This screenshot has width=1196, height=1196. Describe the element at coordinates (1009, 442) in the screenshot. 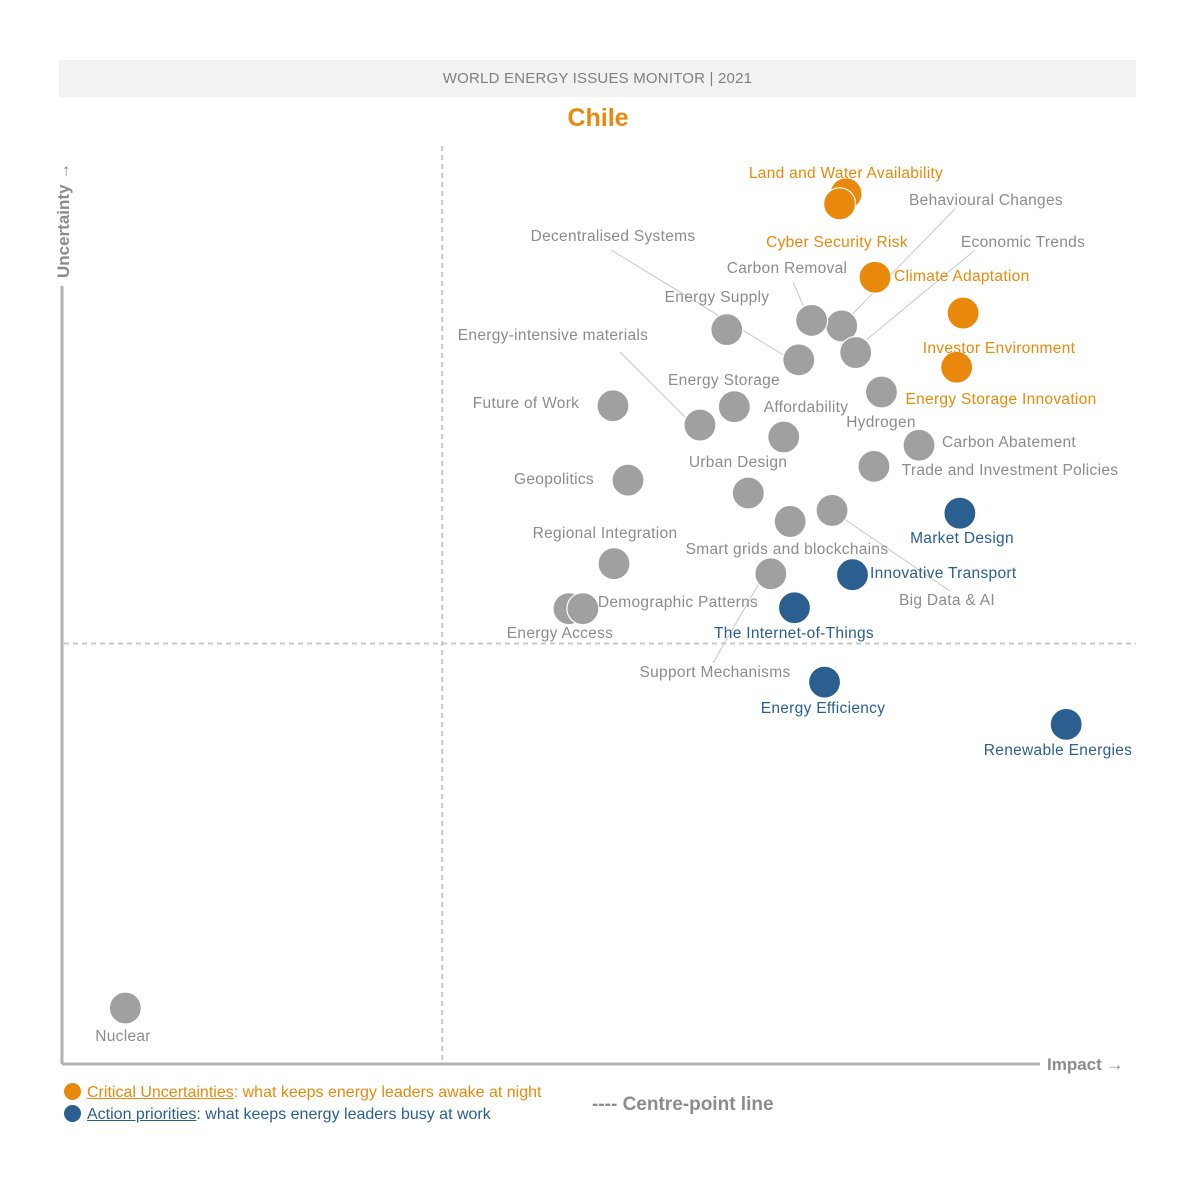

I see `data-label: Carbon Abatement` at that location.